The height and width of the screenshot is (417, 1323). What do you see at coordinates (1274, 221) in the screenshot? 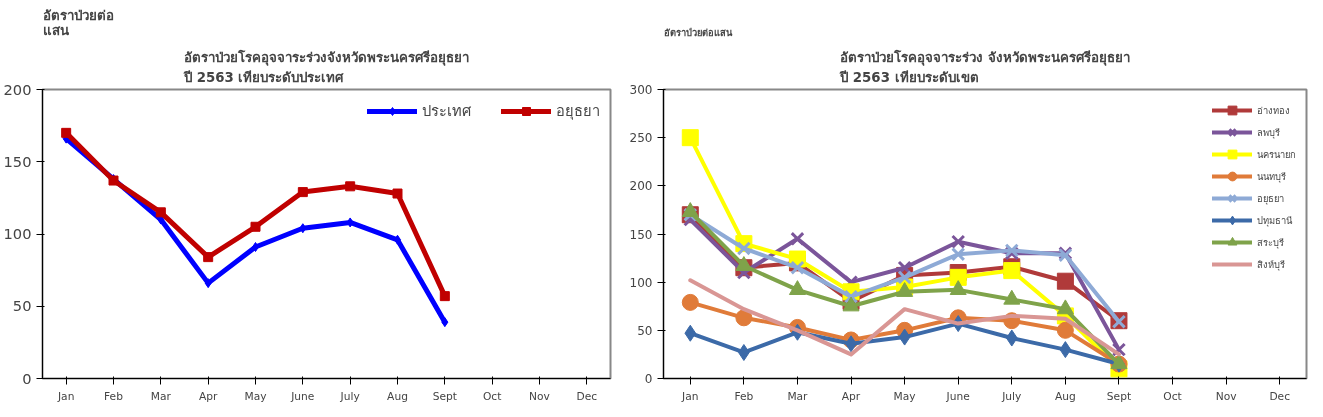
I see `legend-label: ปทุมธานี` at bounding box center [1274, 221].